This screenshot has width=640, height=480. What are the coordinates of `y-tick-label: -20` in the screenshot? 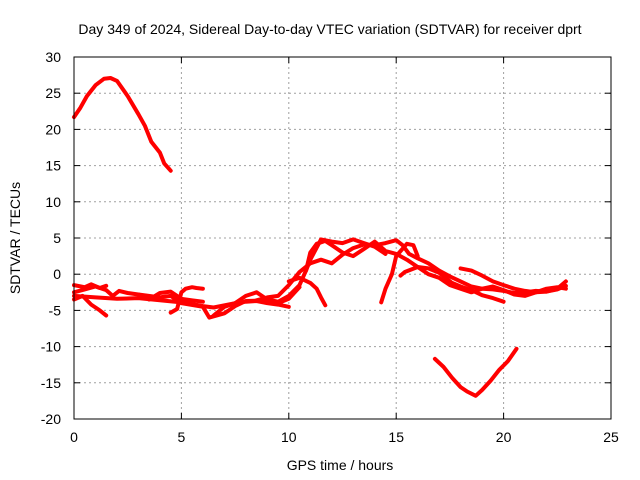 It's located at (51, 419).